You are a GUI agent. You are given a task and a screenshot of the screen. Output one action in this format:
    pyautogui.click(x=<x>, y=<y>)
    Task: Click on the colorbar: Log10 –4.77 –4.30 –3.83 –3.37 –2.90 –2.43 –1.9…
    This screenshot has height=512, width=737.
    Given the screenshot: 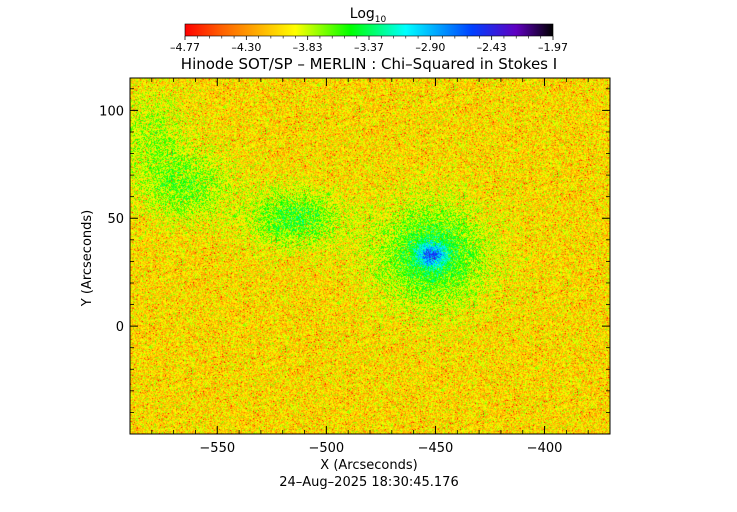 What is the action you would take?
    pyautogui.click(x=369, y=30)
    